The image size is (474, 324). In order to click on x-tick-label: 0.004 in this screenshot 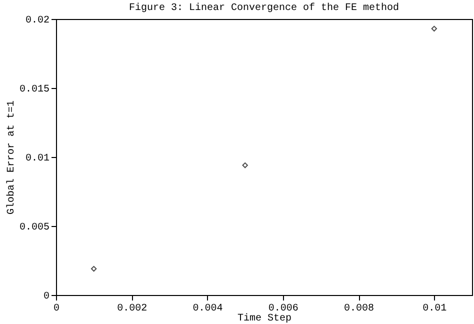, I will do `click(207, 309)`.